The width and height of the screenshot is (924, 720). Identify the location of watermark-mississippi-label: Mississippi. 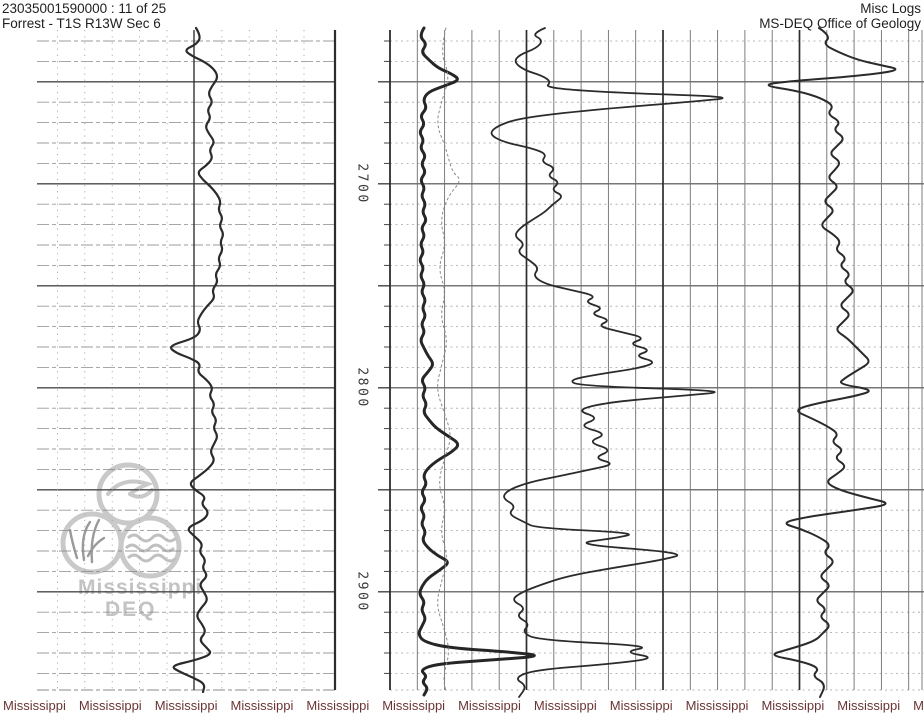
(140, 587).